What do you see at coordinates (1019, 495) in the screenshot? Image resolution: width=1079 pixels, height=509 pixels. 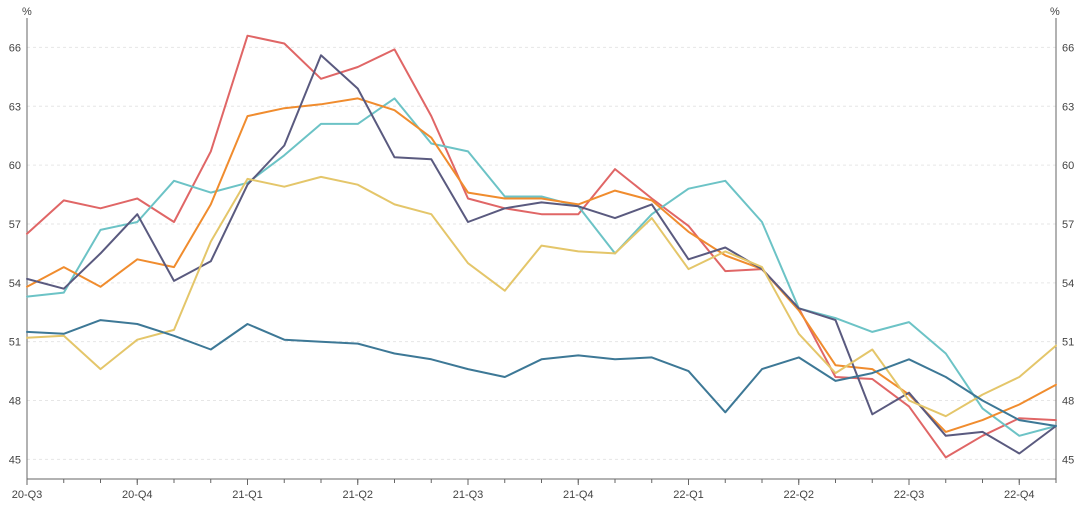 I see `x-tick-label: 22-Q4` at bounding box center [1019, 495].